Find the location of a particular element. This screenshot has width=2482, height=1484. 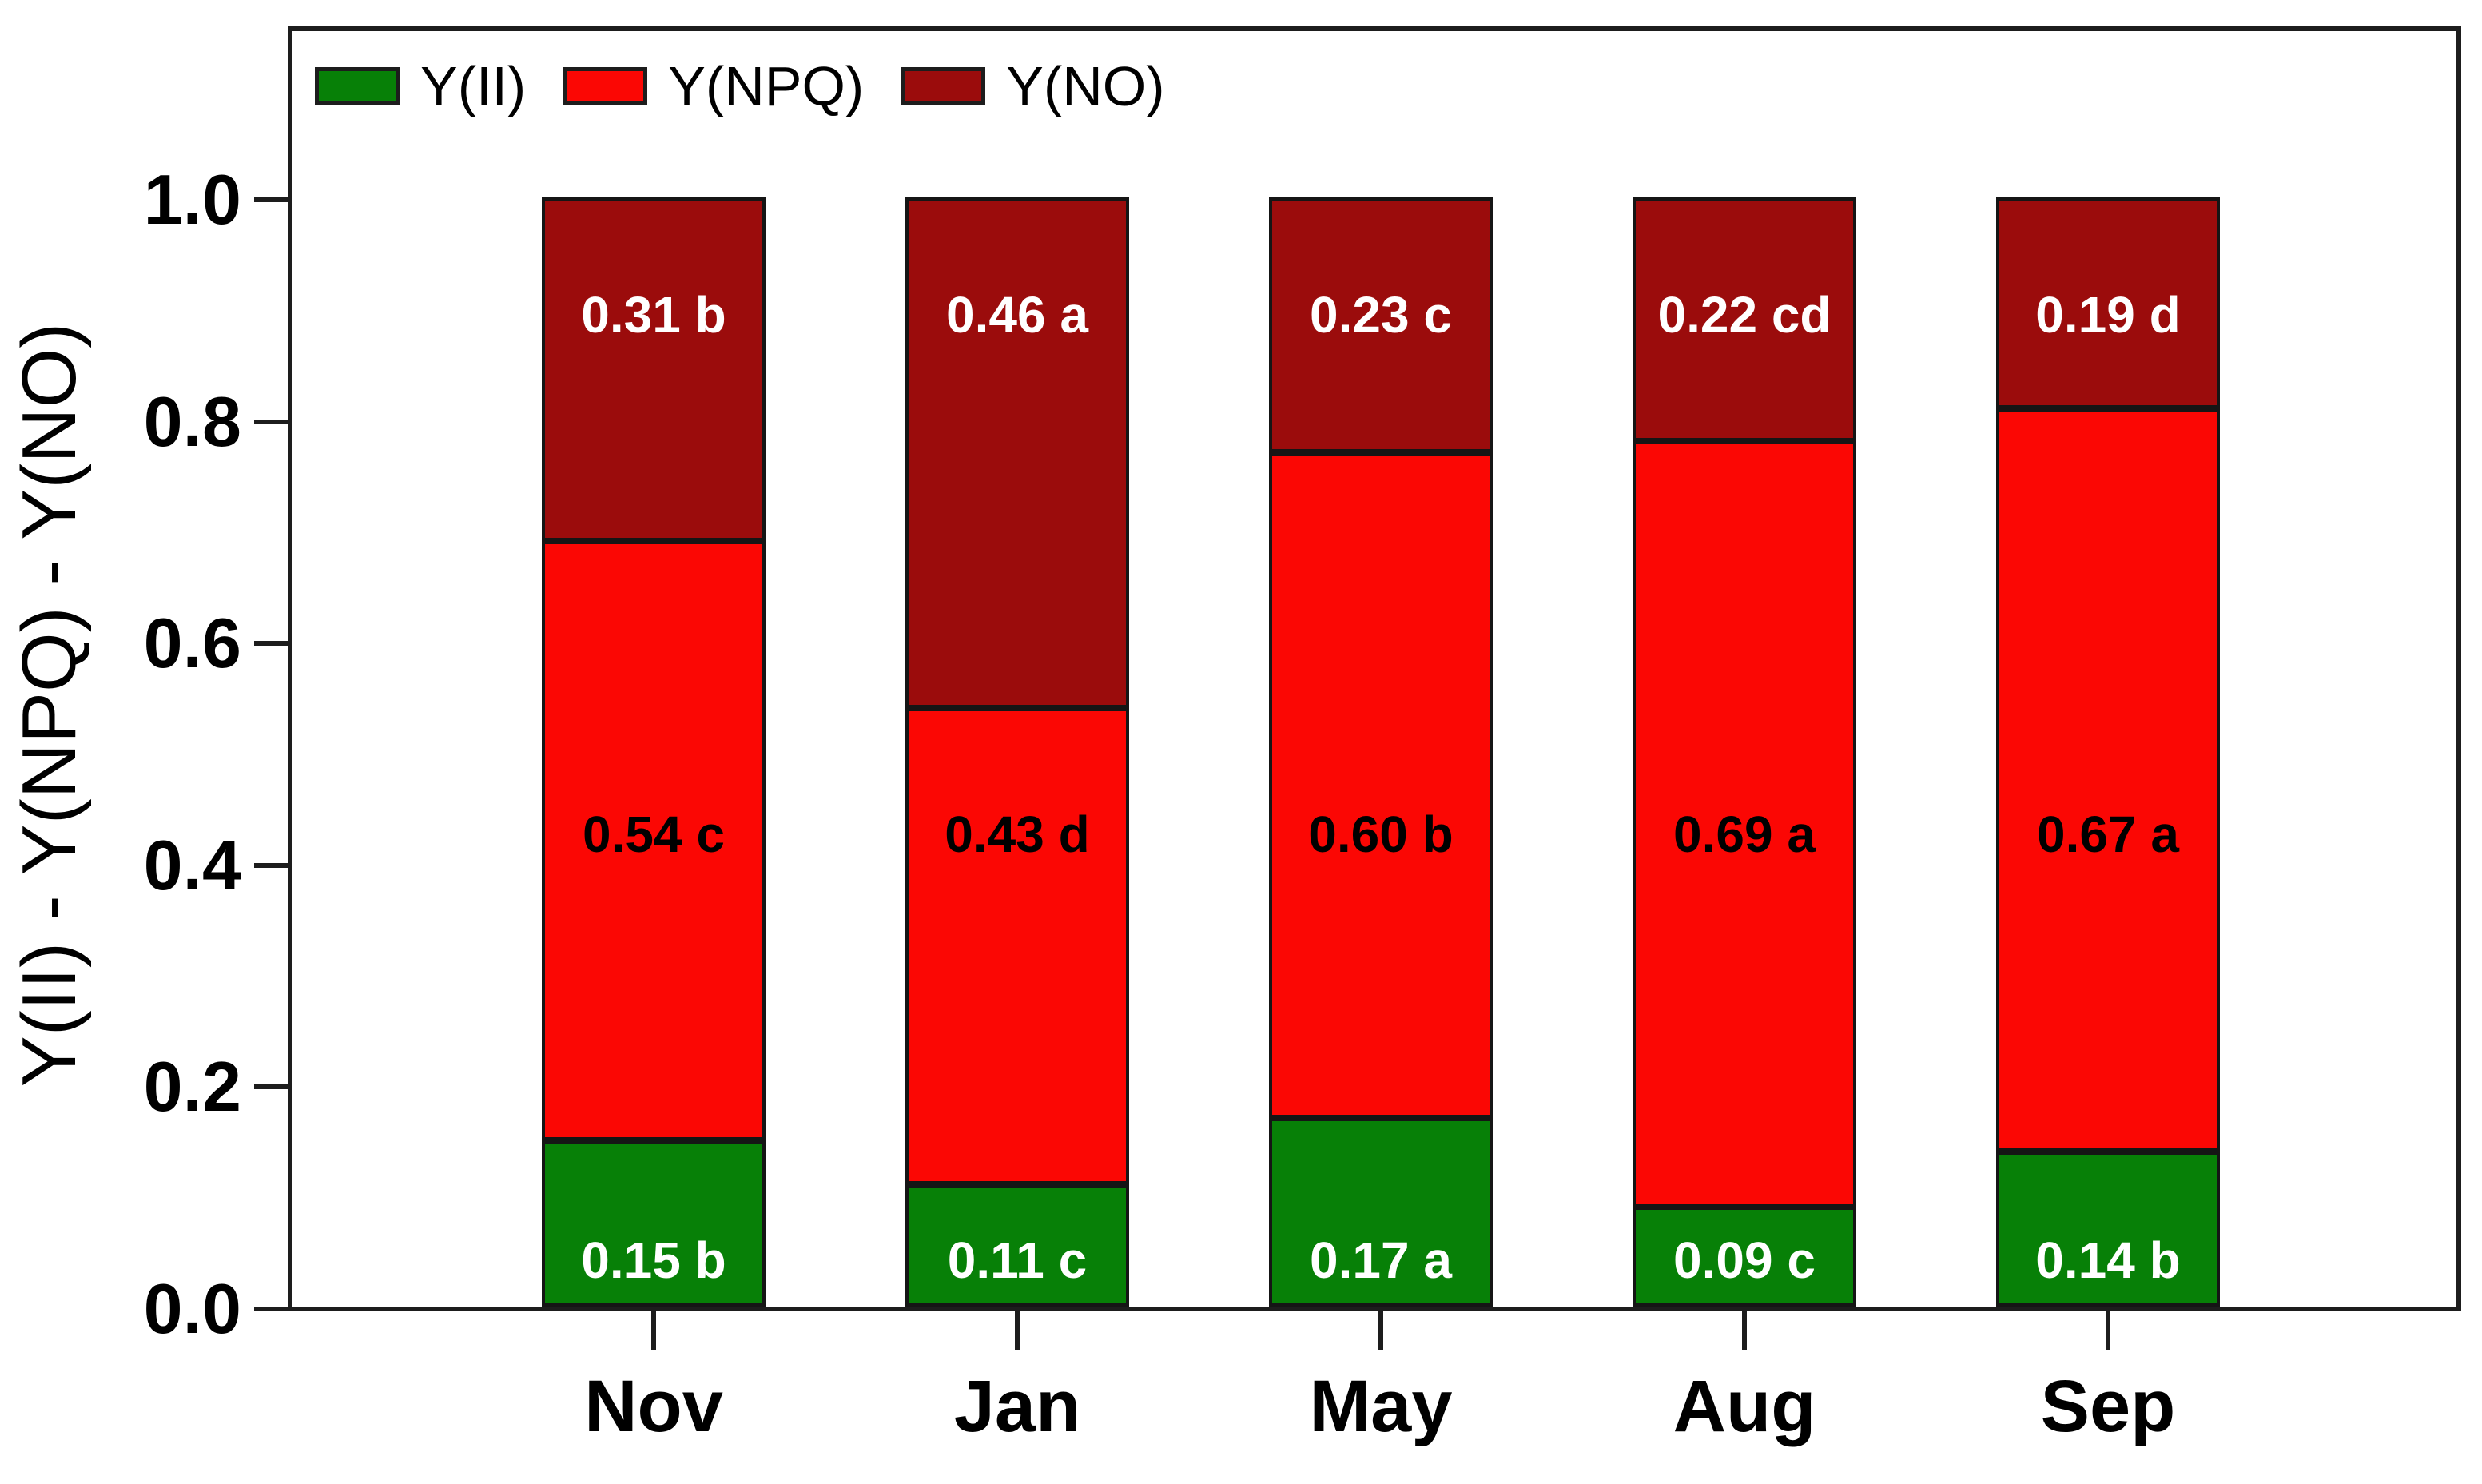

x-tick-label-may: May is located at coordinates (1381, 1406).